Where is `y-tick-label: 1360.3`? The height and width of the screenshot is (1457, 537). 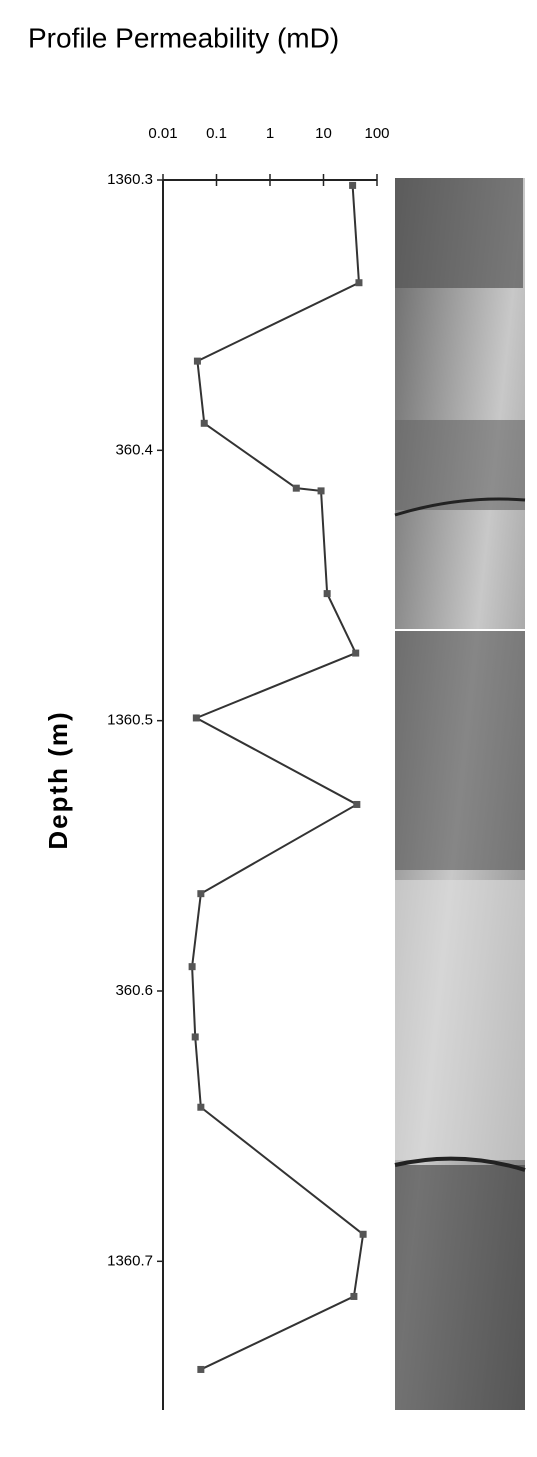
y-tick-label: 1360.3 is located at coordinates (130, 179).